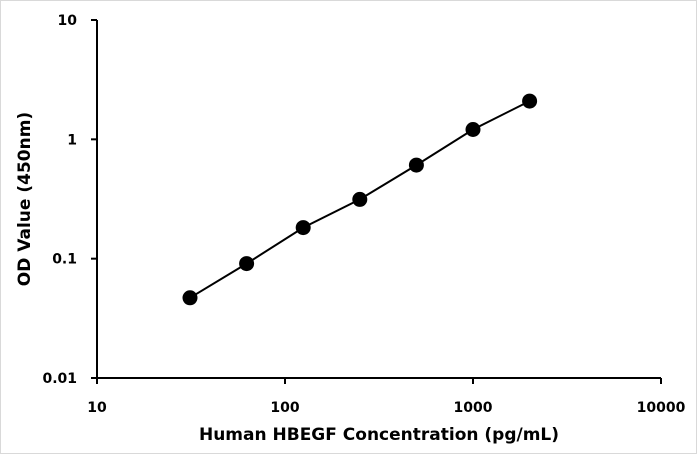 The width and height of the screenshot is (697, 454). I want to click on y-tick-label: 0.01, so click(59, 379).